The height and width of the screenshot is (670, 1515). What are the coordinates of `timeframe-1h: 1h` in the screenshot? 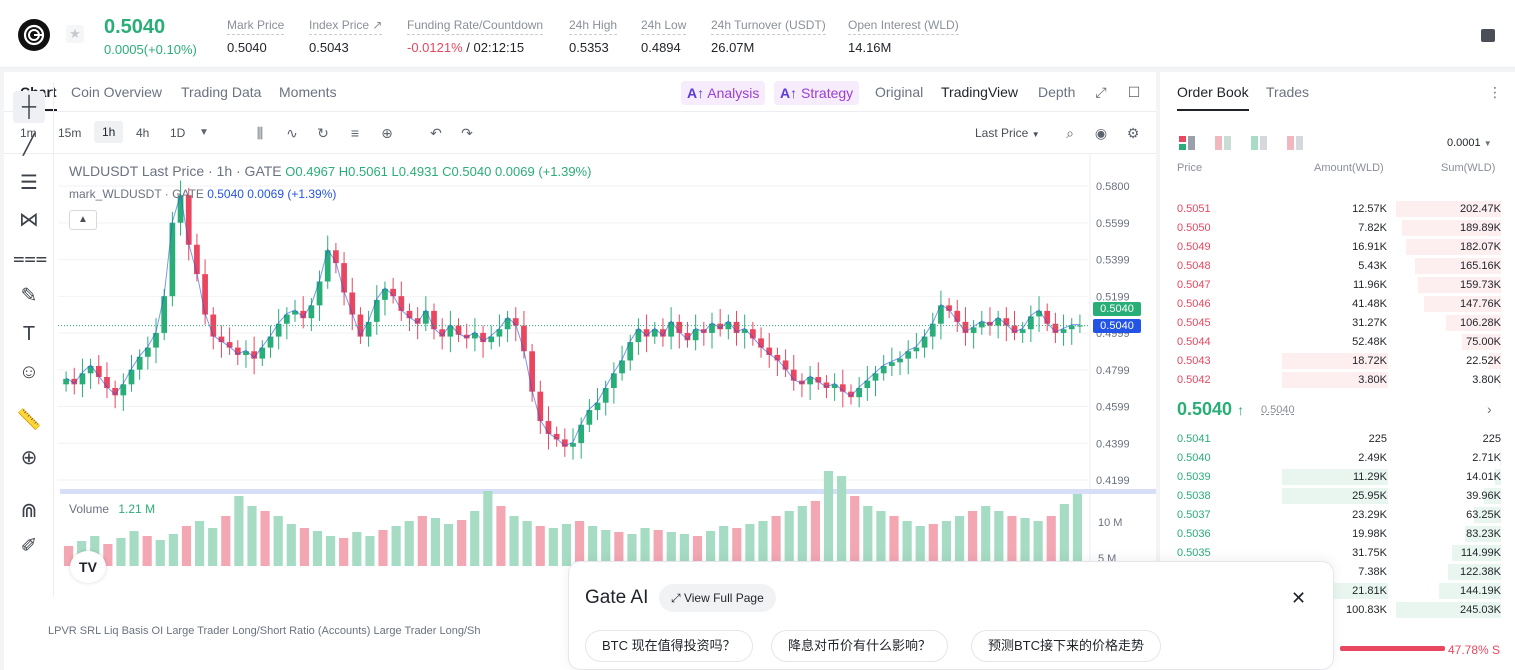 It's located at (109, 132).